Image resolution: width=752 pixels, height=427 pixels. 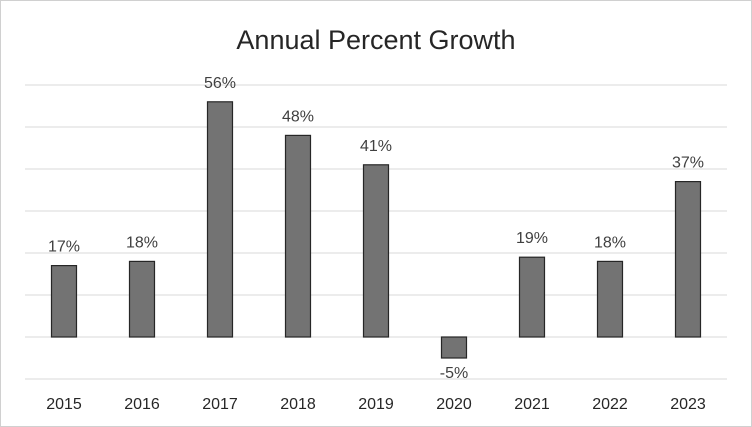 I want to click on x-tick-2017: 2017, so click(x=220, y=404).